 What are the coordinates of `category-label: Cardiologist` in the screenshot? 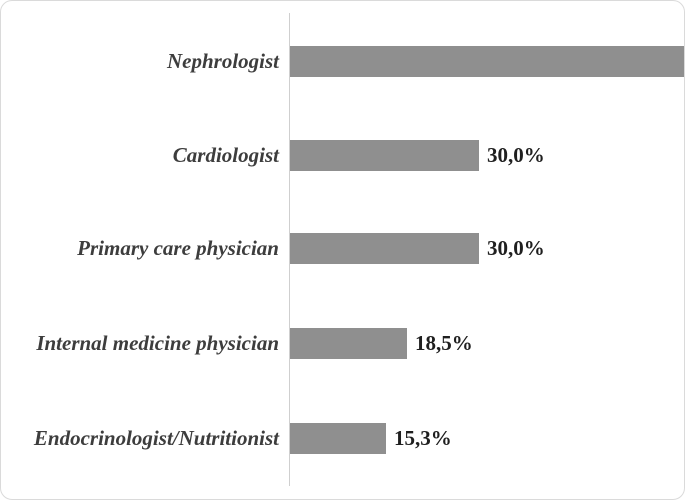 It's located at (225, 155).